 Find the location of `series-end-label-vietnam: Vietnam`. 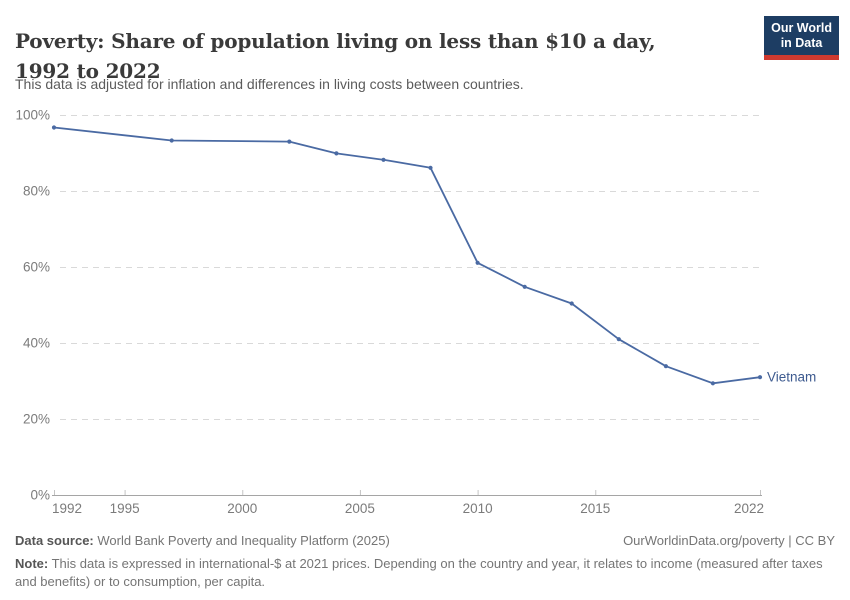

series-end-label-vietnam: Vietnam is located at coordinates (791, 377).